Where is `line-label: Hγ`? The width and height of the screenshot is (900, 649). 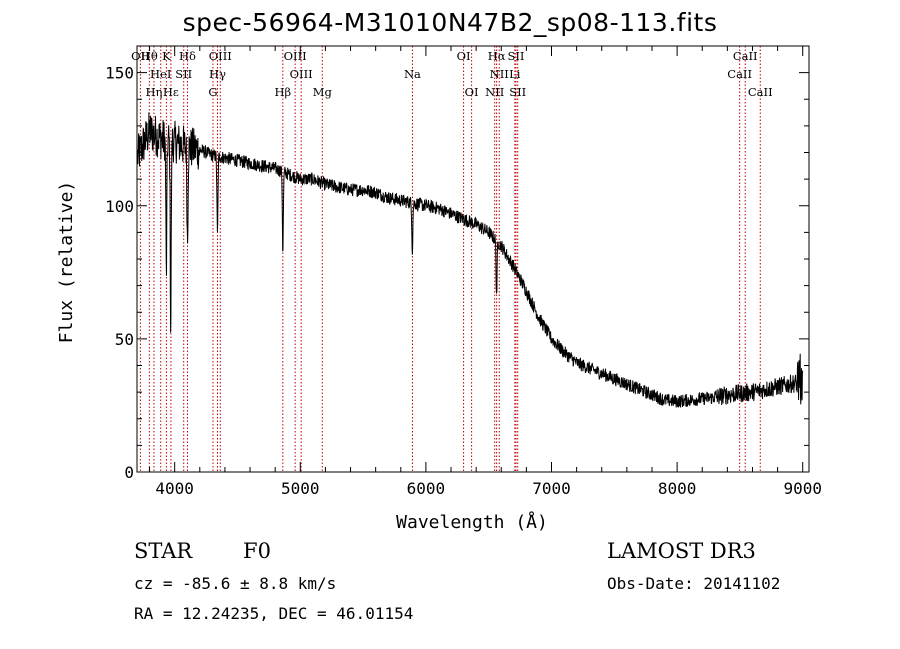 line-label: Hγ is located at coordinates (217, 74).